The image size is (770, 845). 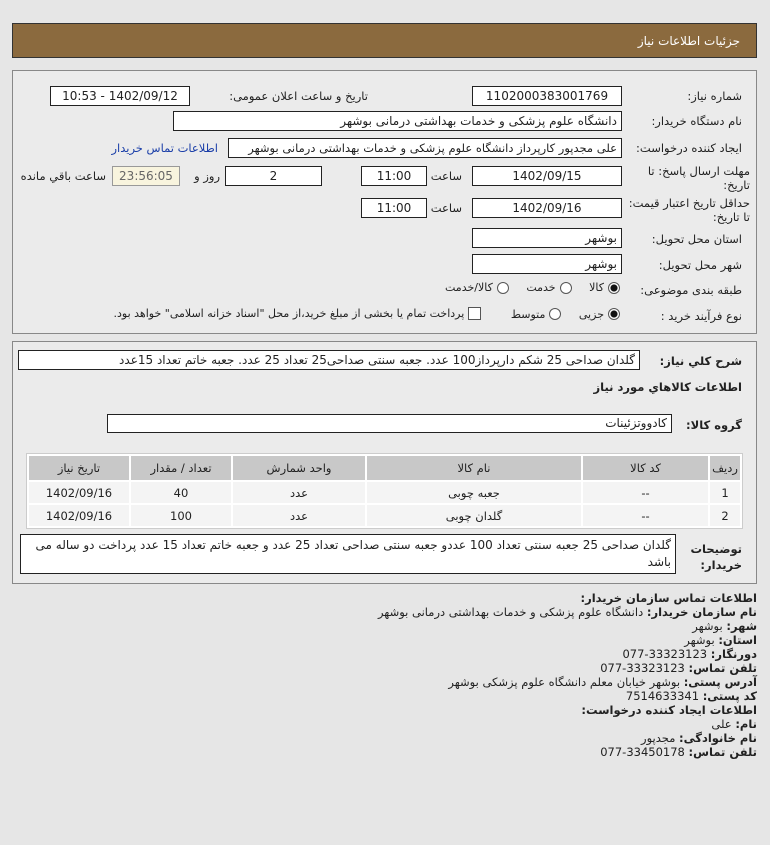 What do you see at coordinates (120, 96) in the screenshot?
I see `announce-field: 1402/09/12 - 10:53` at bounding box center [120, 96].